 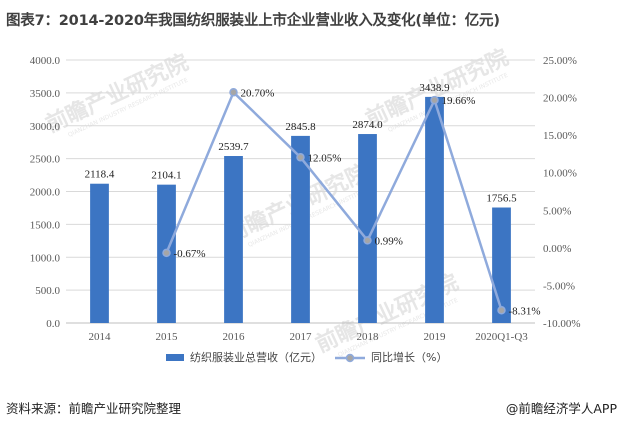 What do you see at coordinates (94, 408) in the screenshot?
I see `source-note: 资料来源：前瞻产业研究院整理` at bounding box center [94, 408].